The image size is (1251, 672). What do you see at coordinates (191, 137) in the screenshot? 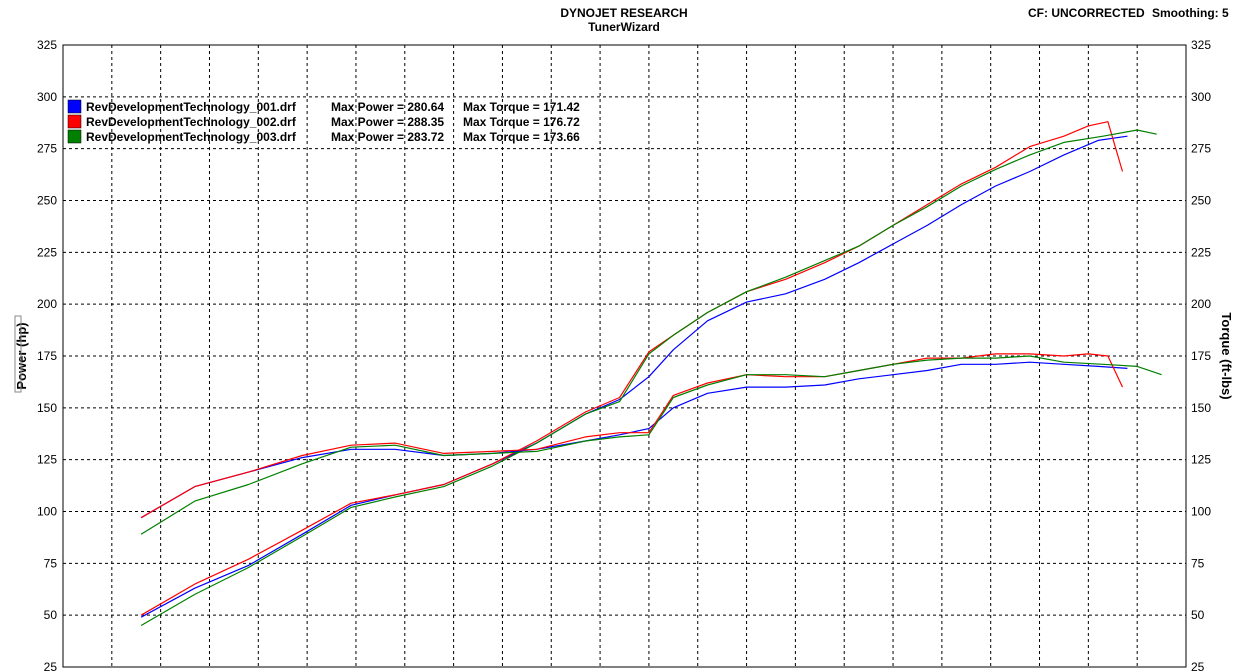
I see `legend-file-name: RevDevelopmentTechnology_003.drf` at bounding box center [191, 137].